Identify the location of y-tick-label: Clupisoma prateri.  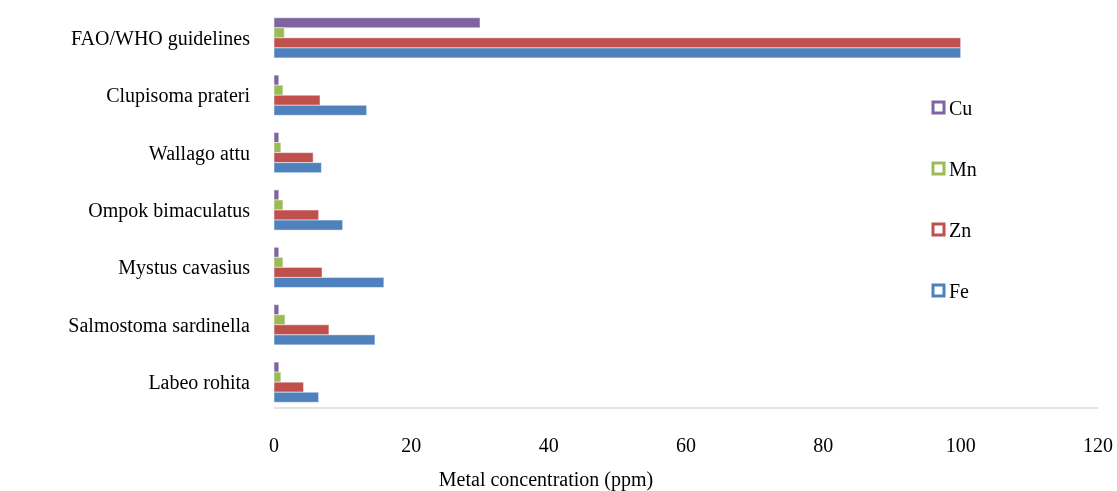
(178, 96).